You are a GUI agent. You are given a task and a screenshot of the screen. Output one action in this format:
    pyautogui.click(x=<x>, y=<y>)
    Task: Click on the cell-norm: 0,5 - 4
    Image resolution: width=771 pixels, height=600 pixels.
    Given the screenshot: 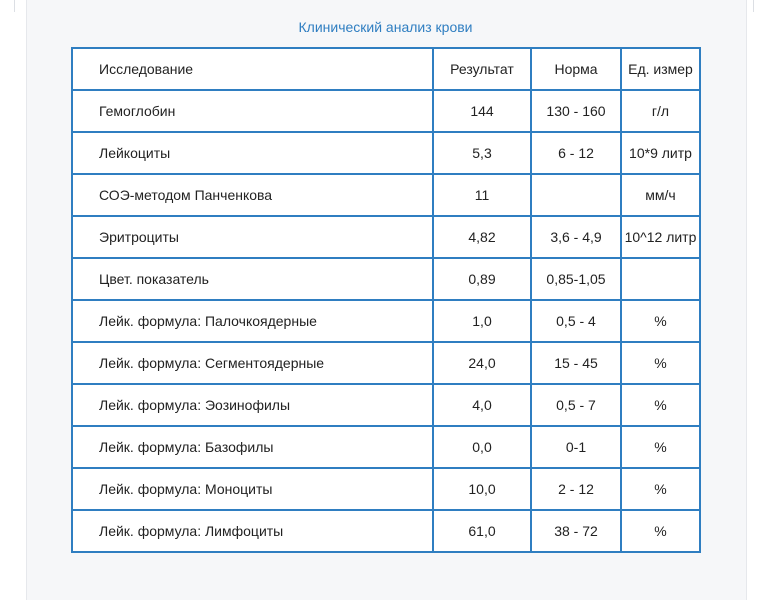 What is the action you would take?
    pyautogui.click(x=576, y=321)
    